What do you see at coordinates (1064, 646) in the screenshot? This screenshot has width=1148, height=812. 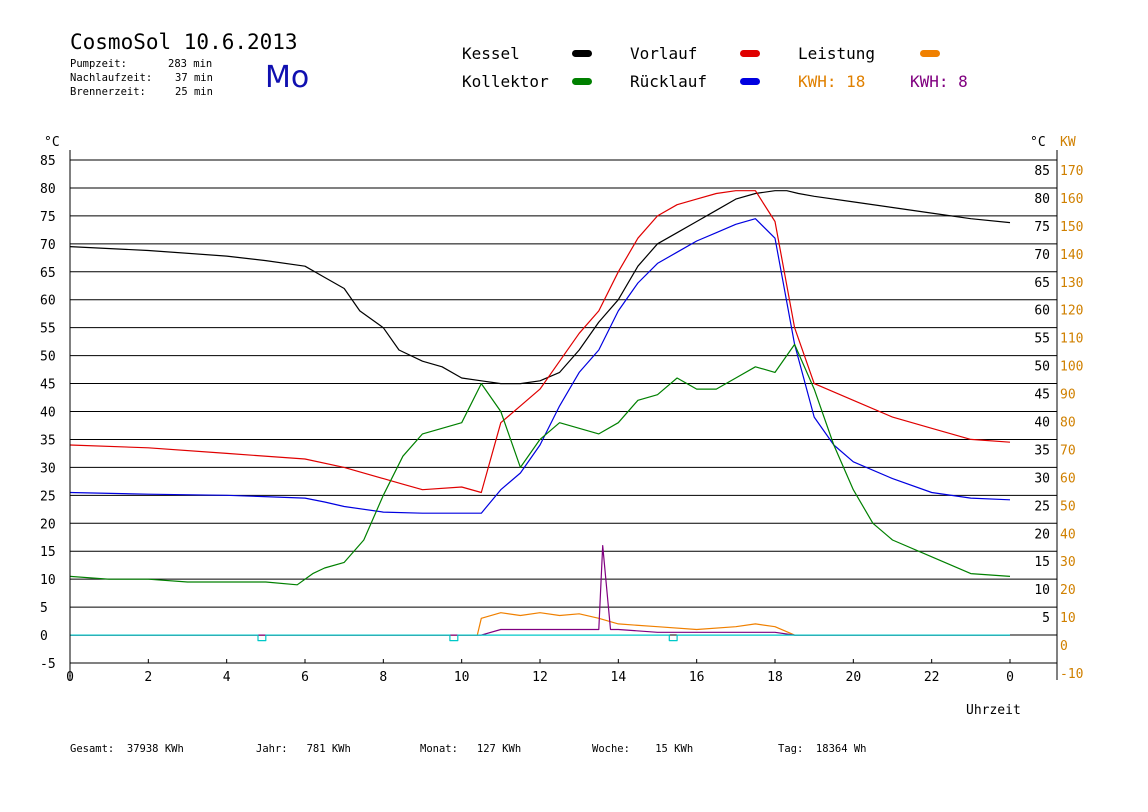 I see `y-tick-right-power: 0` at bounding box center [1064, 646].